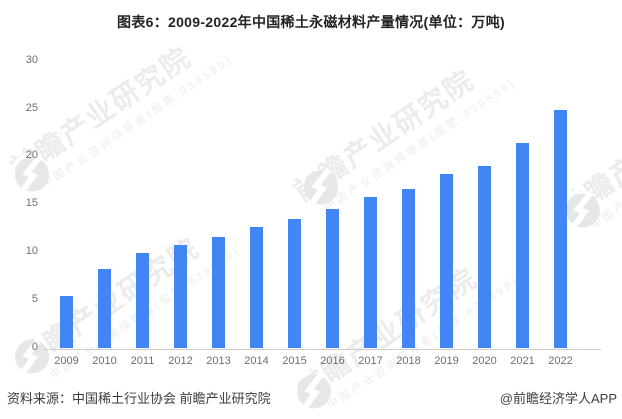 The width and height of the screenshot is (622, 419). What do you see at coordinates (139, 398) in the screenshot?
I see `data-source-text: 资料来源：中国稀土行业协会 前瞻产业研究院` at bounding box center [139, 398].